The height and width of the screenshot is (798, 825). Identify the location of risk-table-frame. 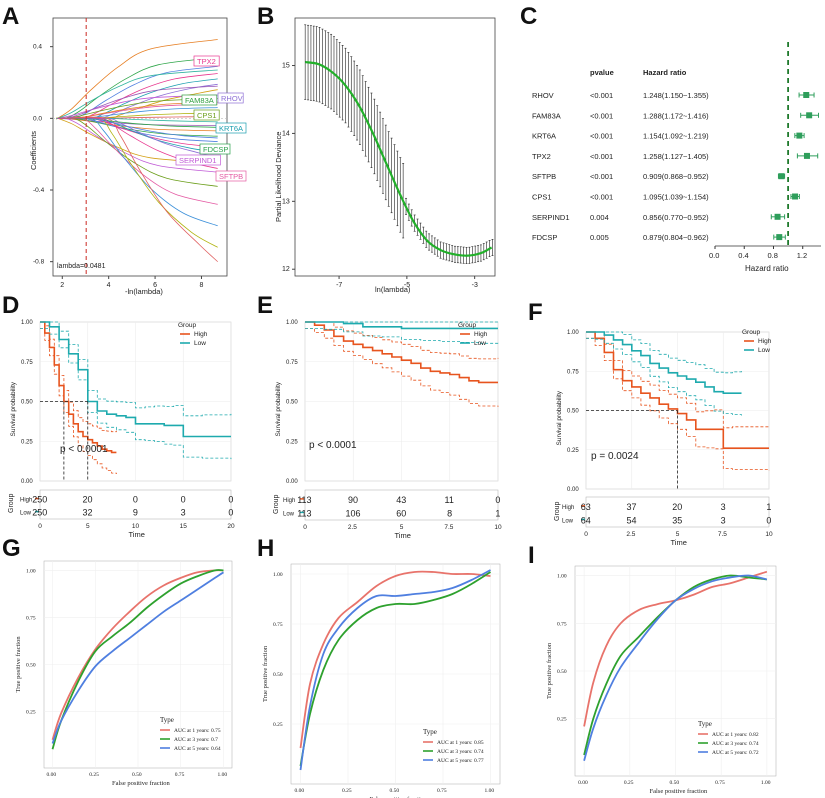
(677, 512).